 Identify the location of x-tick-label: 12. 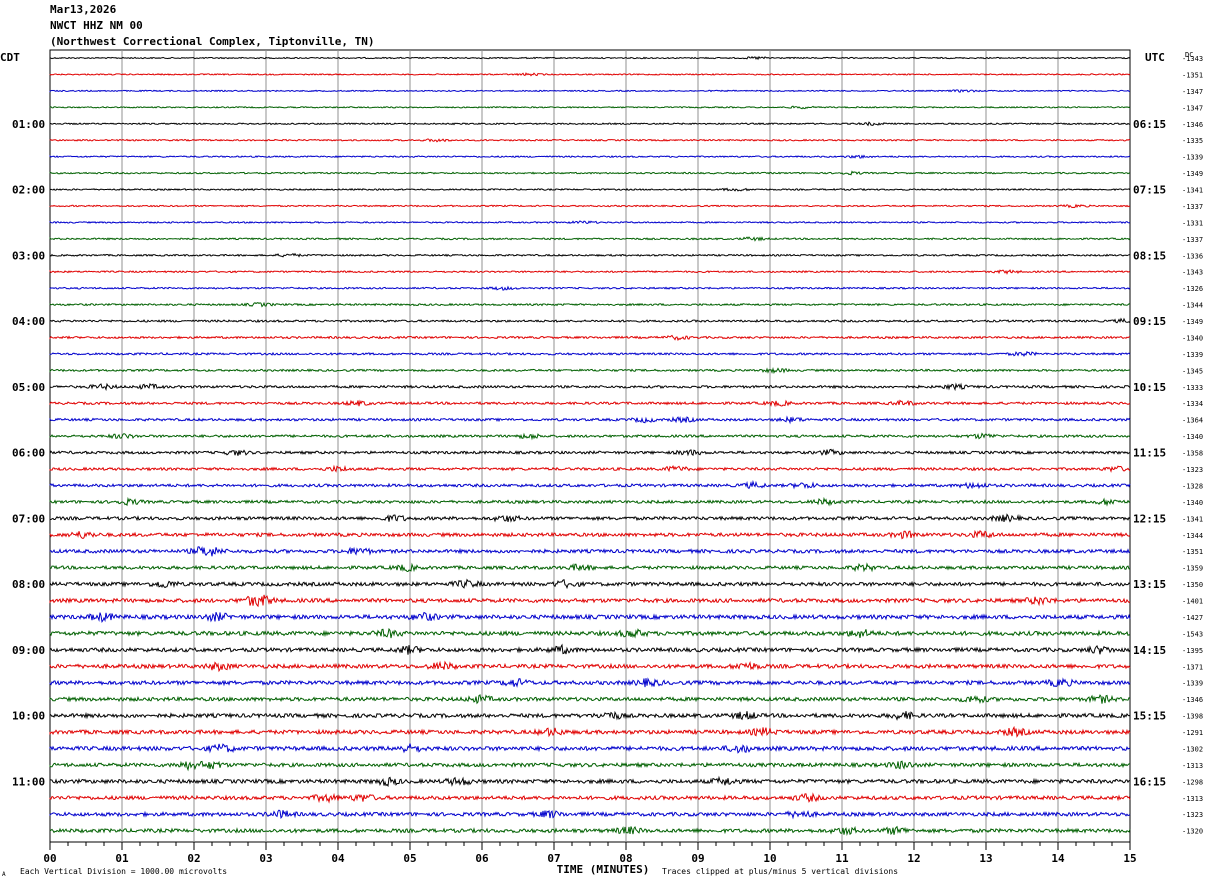
(913, 858).